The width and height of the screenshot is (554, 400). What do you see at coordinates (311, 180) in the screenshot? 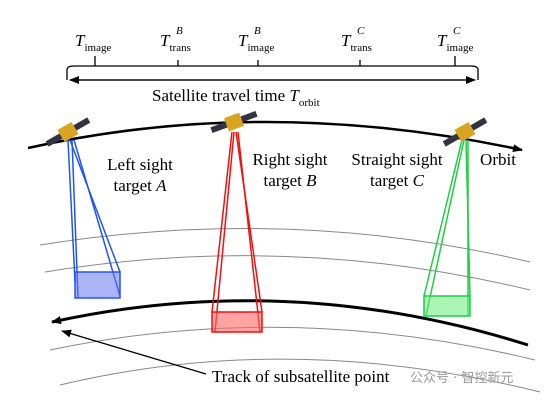
I see `target-letter: B` at bounding box center [311, 180].